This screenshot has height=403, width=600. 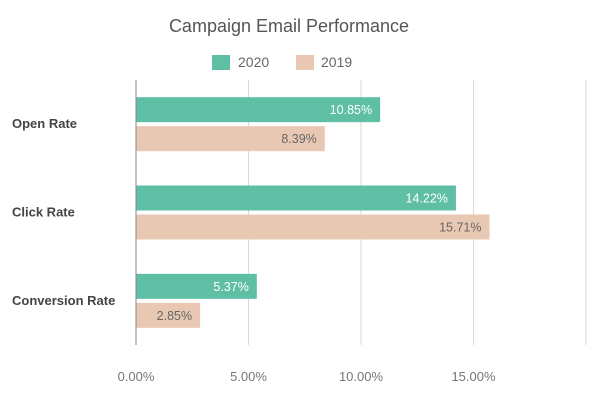 I want to click on x-tick-label: 5.00%, so click(x=248, y=376).